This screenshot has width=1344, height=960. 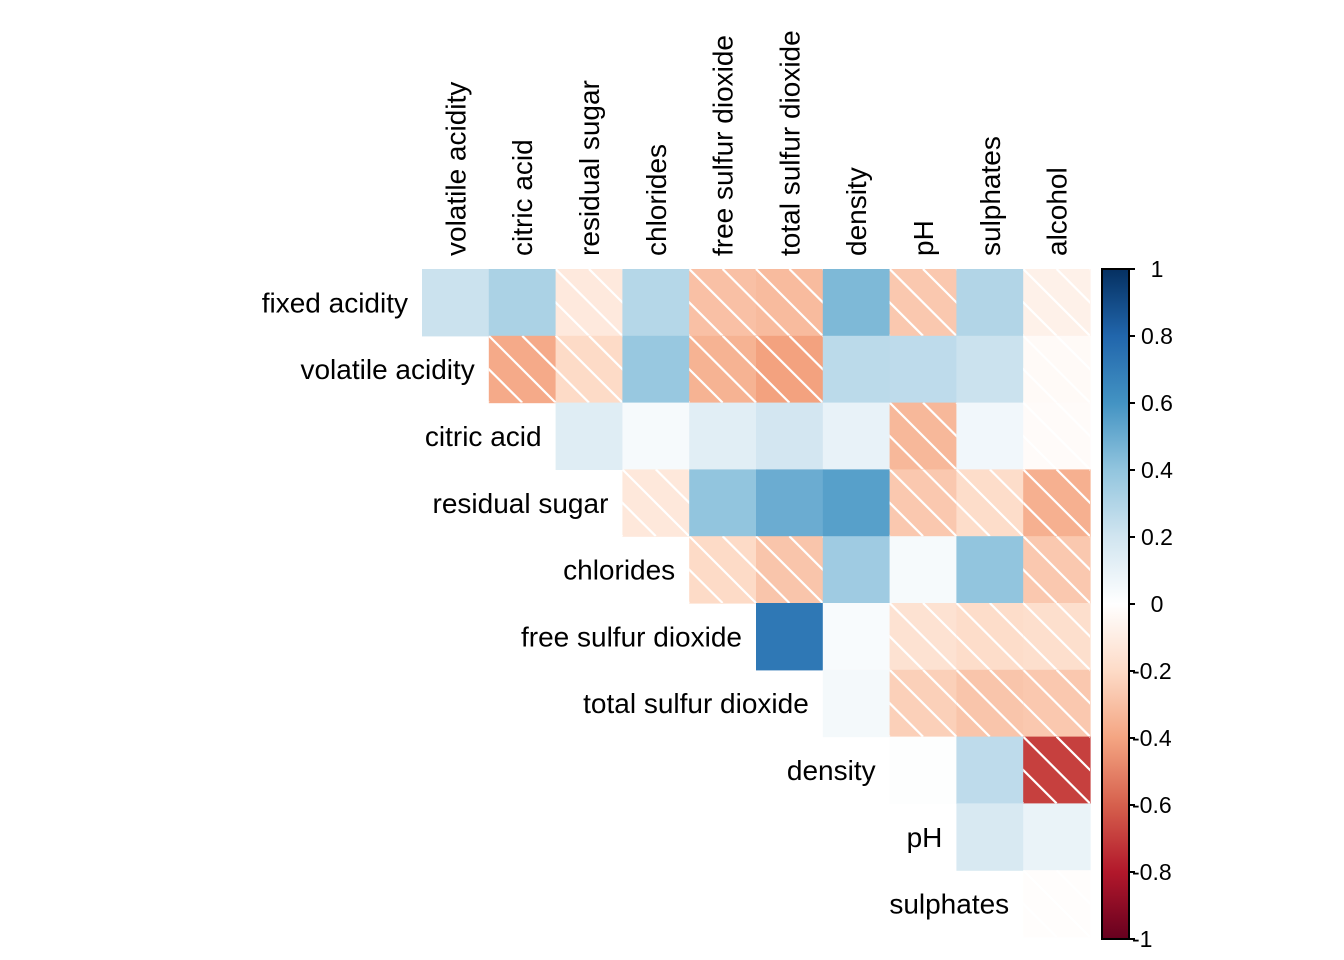 What do you see at coordinates (1157, 336) in the screenshot?
I see `colorbar-tick-label: 0.8` at bounding box center [1157, 336].